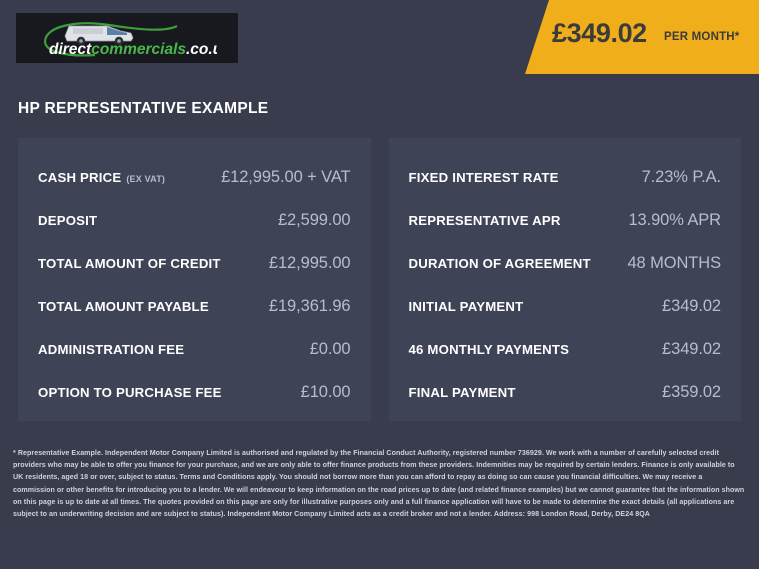 This screenshot has width=759, height=569. Describe the element at coordinates (309, 306) in the screenshot. I see `finance-row-value: £19,361.96` at that location.